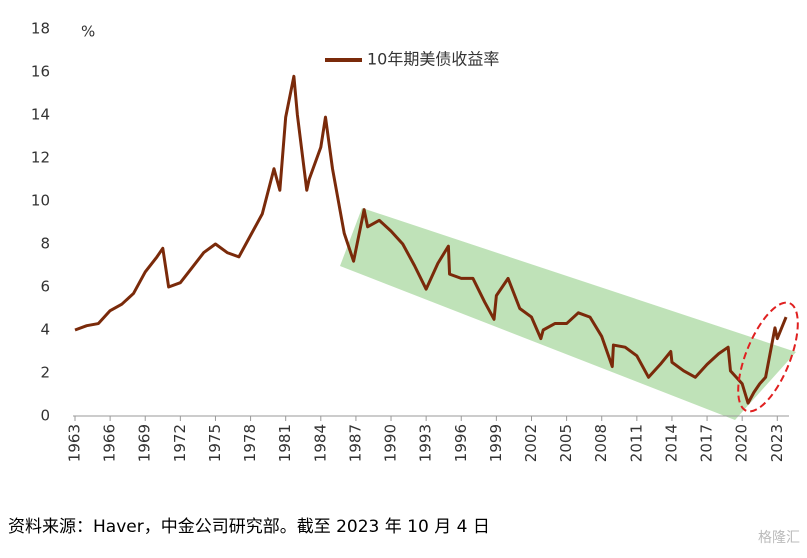  Describe the element at coordinates (45, 330) in the screenshot. I see `y-tick-label: 4` at that location.